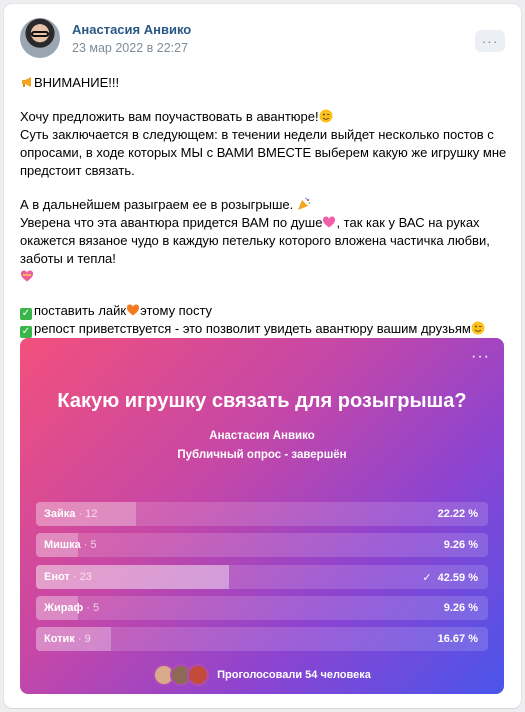 The image size is (525, 712). I want to click on voted-count: 54, so click(311, 675).